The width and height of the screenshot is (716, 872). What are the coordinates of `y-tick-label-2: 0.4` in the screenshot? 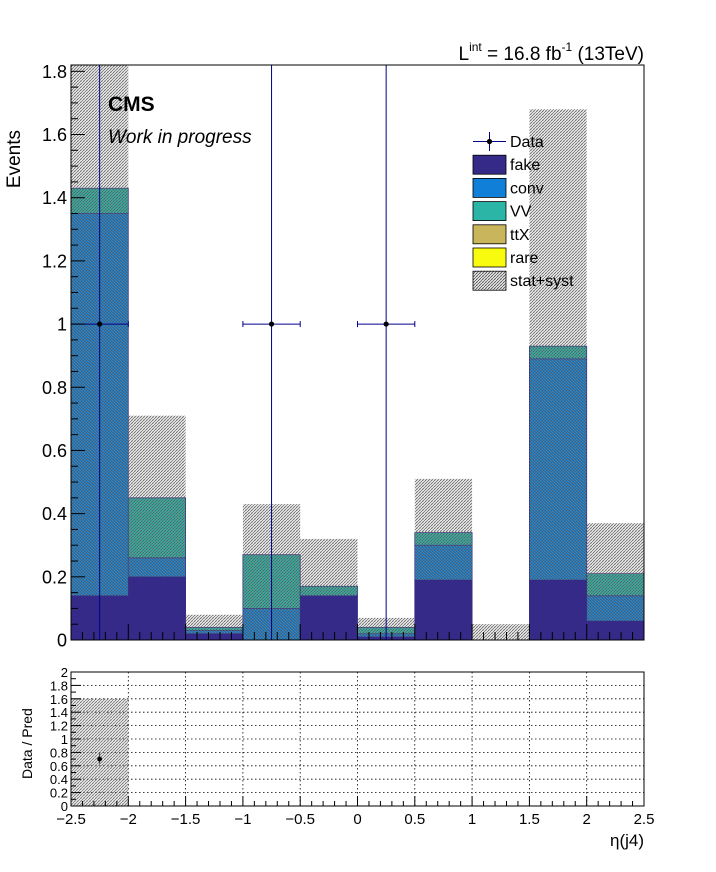 It's located at (54, 514).